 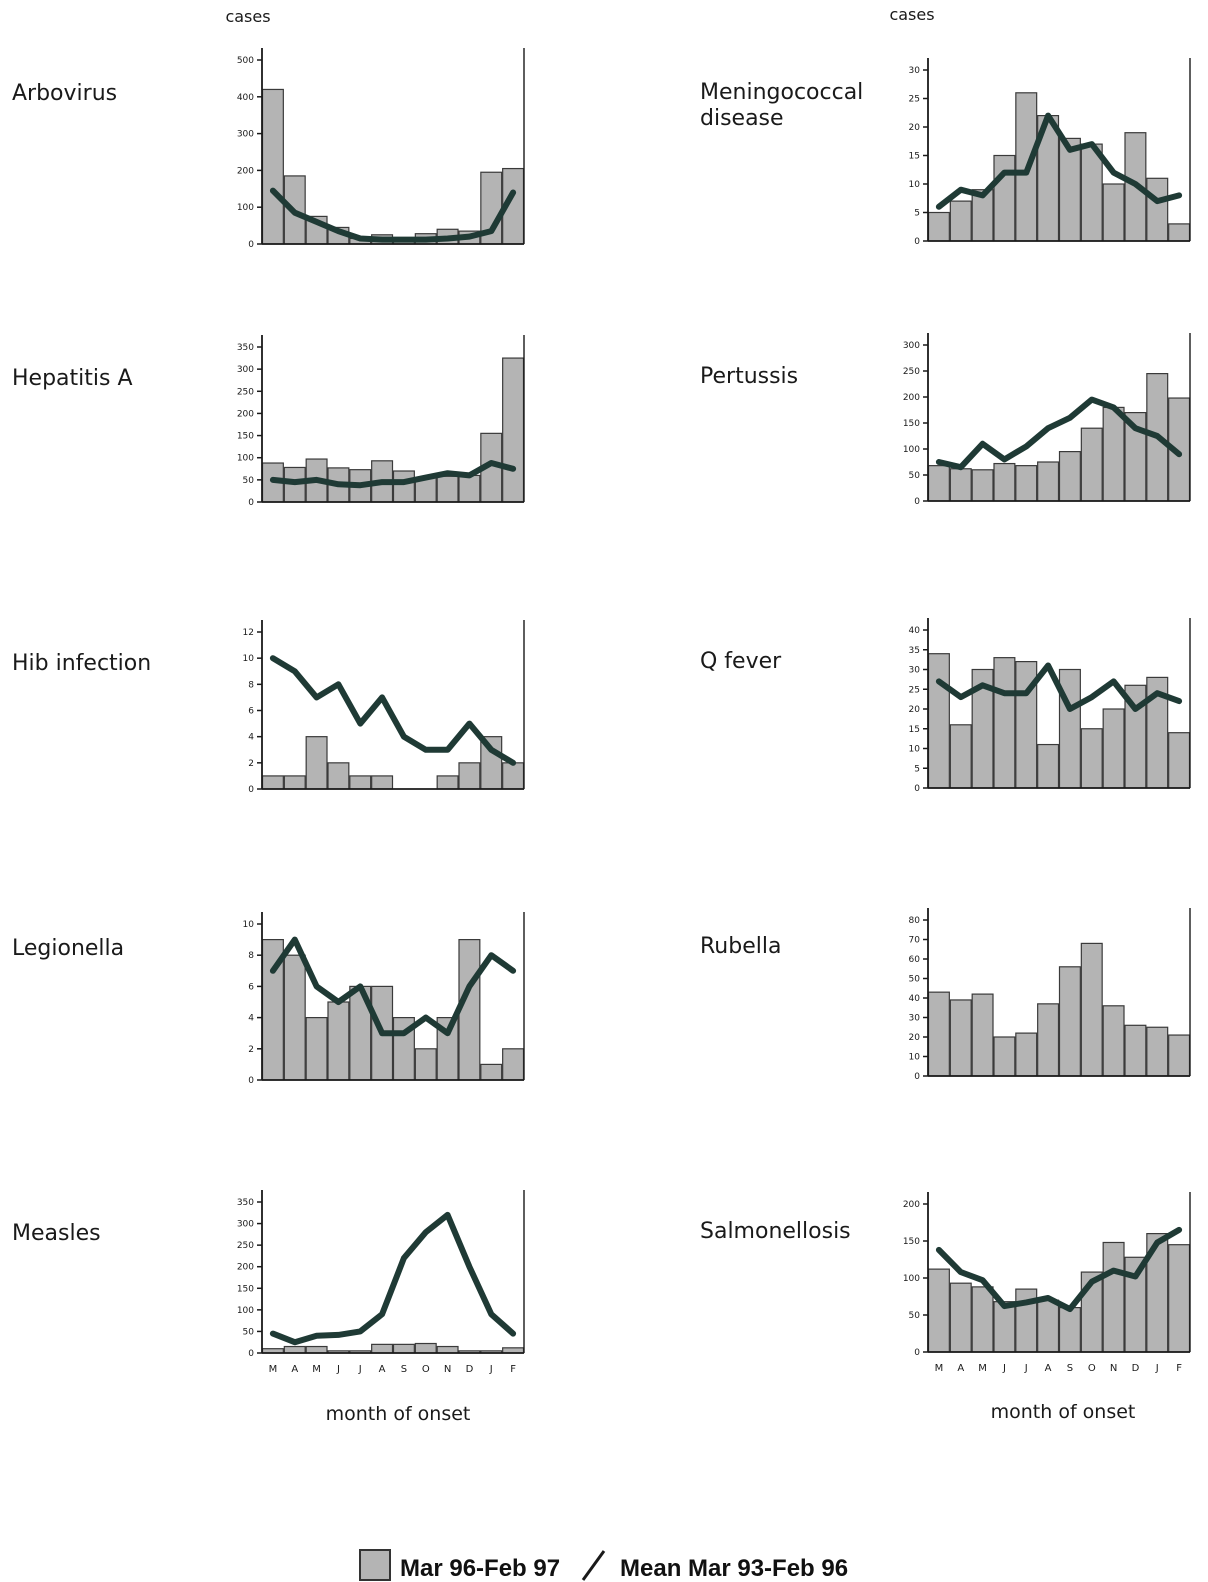 I want to click on y-tick-label: 400, so click(x=245, y=98).